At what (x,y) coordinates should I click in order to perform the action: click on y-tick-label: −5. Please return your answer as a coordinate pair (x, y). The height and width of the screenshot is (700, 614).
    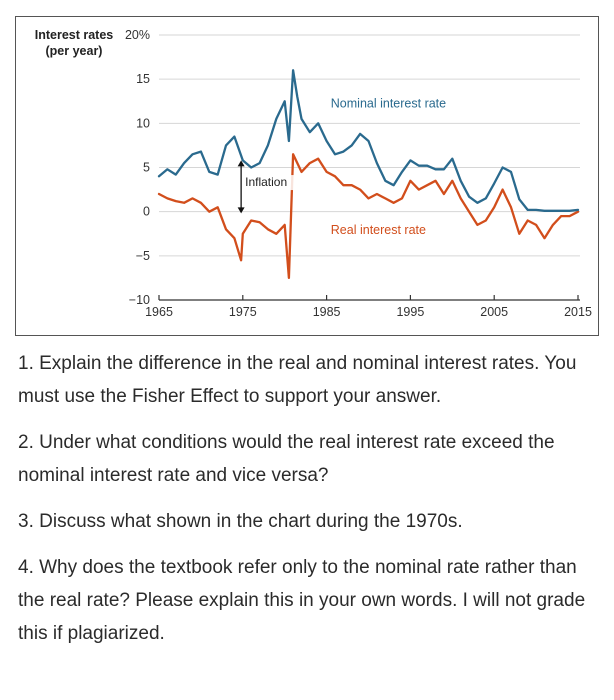
    Looking at the image, I should click on (143, 256).